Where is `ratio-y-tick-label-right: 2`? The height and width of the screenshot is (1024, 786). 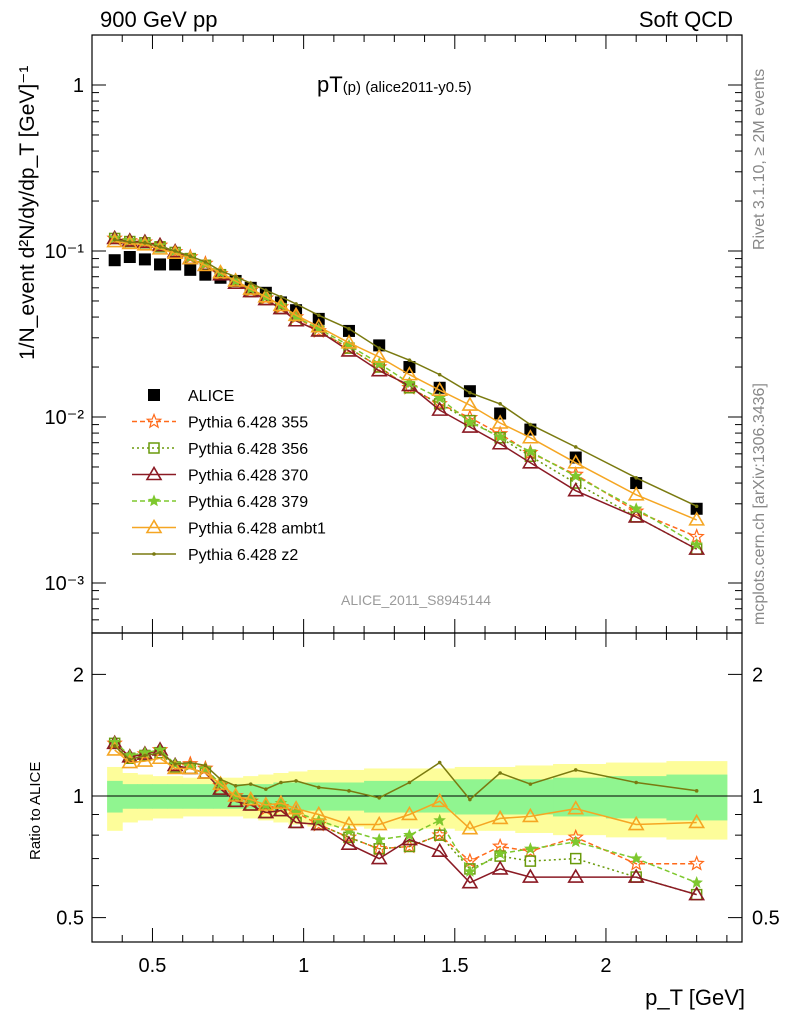 ratio-y-tick-label-right: 2 is located at coordinates (757, 675).